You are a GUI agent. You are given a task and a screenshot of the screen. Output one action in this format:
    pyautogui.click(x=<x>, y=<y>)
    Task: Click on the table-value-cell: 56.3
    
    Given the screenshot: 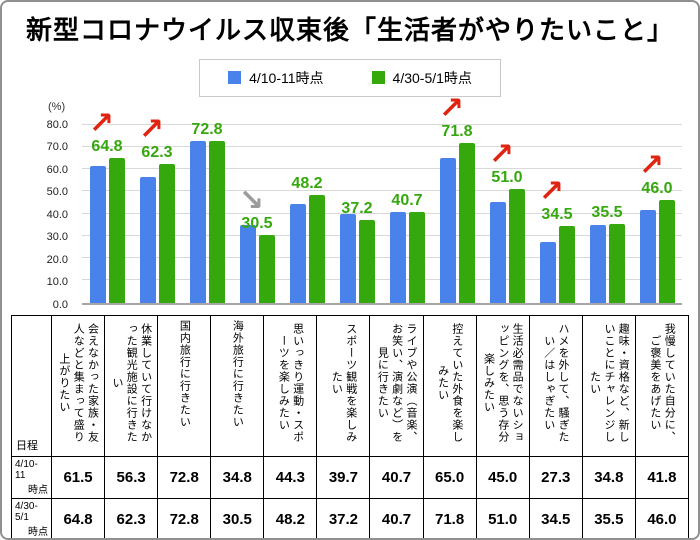 What is the action you would take?
    pyautogui.click(x=131, y=477)
    